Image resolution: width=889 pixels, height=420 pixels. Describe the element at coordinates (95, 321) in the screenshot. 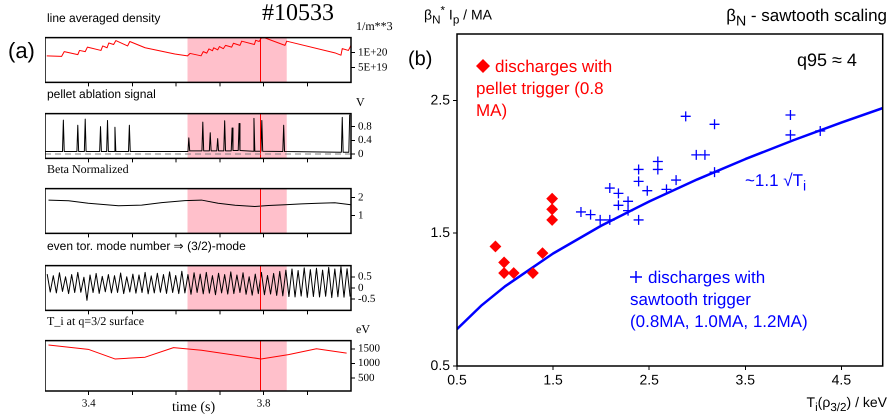

I see `chart-title: T_i at q=3/2 surface` at that location.